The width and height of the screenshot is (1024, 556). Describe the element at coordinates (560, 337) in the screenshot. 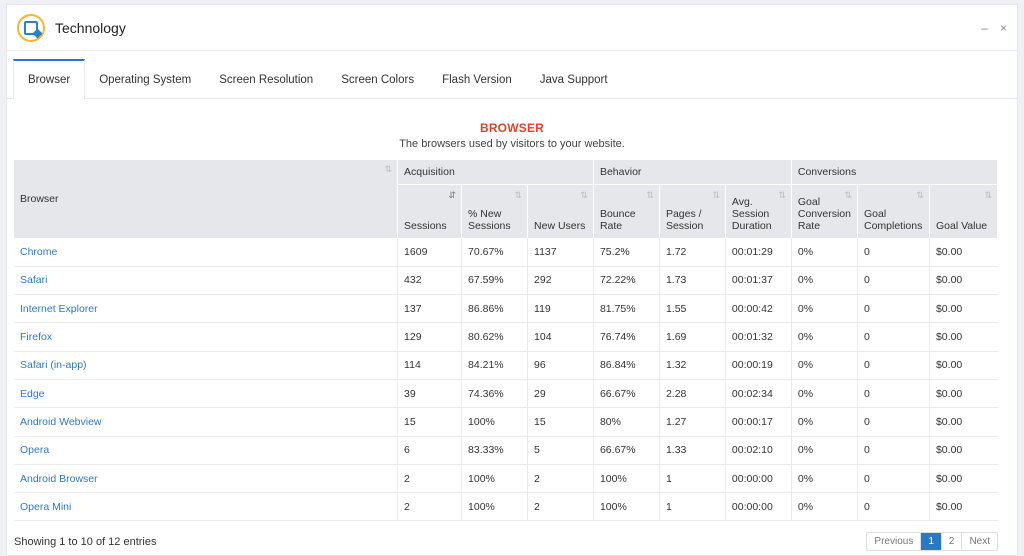

I see `table-cell: 104` at that location.